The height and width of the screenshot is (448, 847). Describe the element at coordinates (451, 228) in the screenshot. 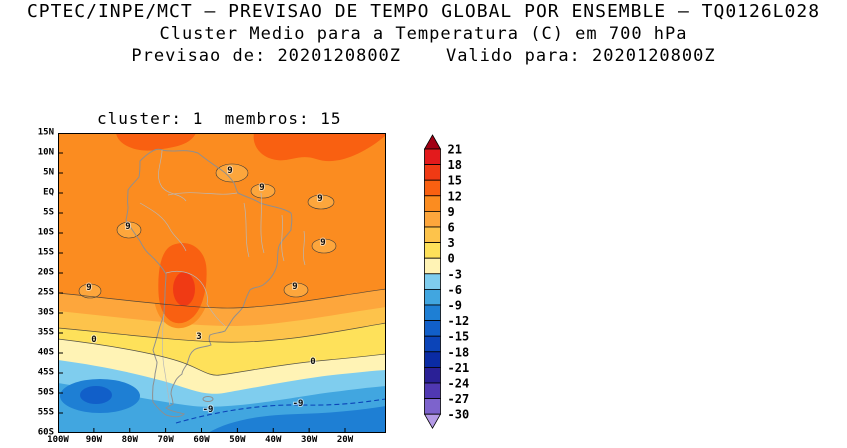

I see `colorbar-level-label: 6` at that location.